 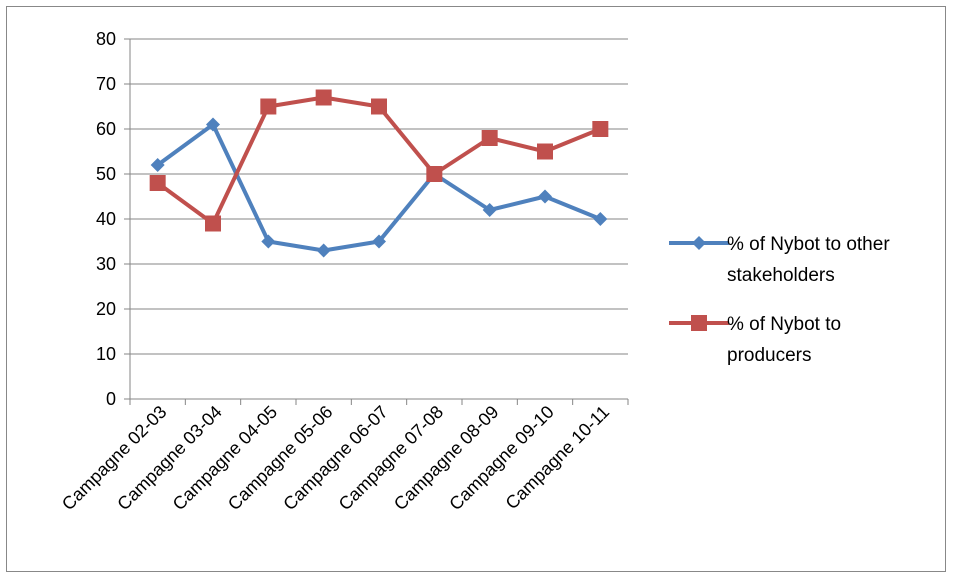 I want to click on x-tick-label: Campagne 09-10, so click(x=501, y=458).